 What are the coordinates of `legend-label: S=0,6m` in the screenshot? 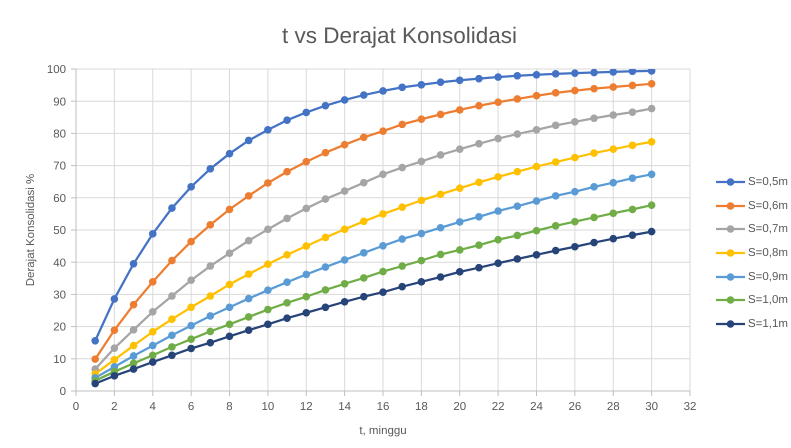 It's located at (768, 206).